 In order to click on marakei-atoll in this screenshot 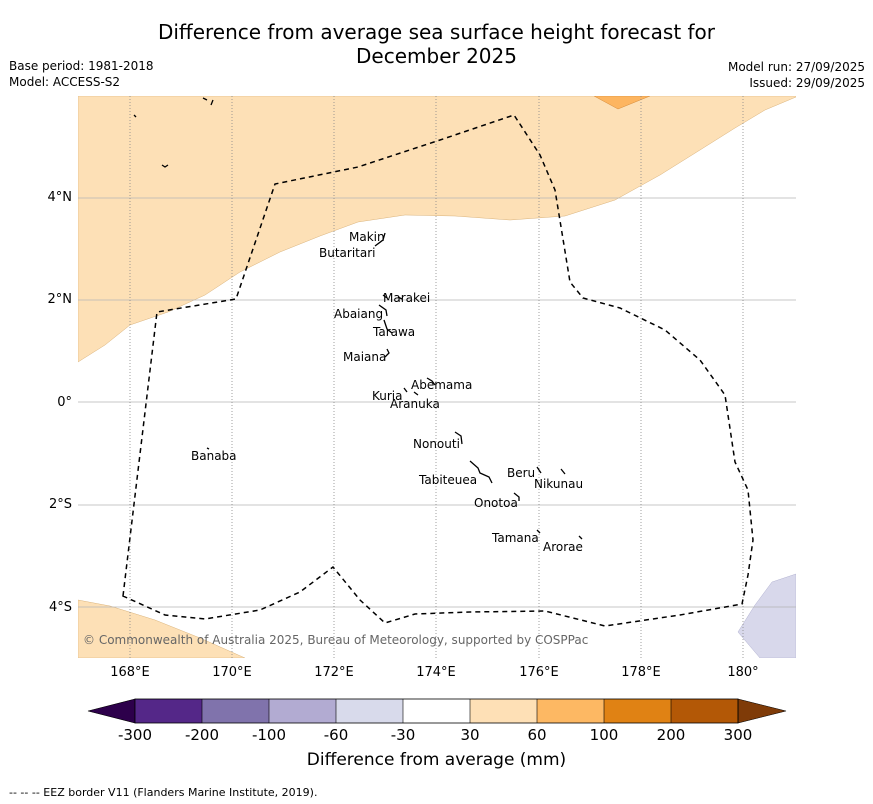, I will do `click(392, 297)`.